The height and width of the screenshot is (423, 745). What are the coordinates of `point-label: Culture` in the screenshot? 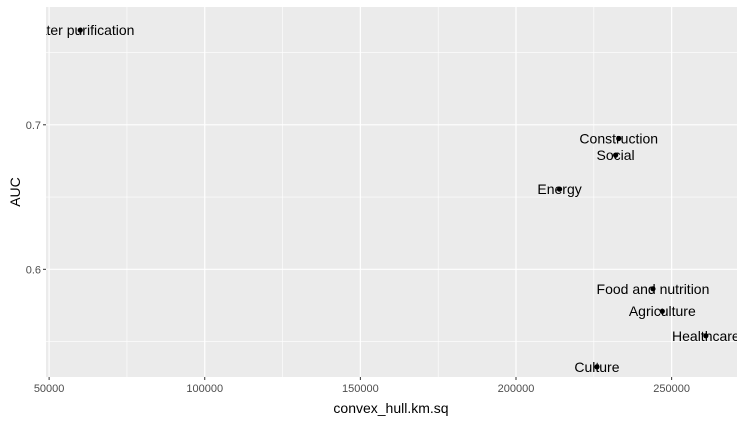 It's located at (596, 367).